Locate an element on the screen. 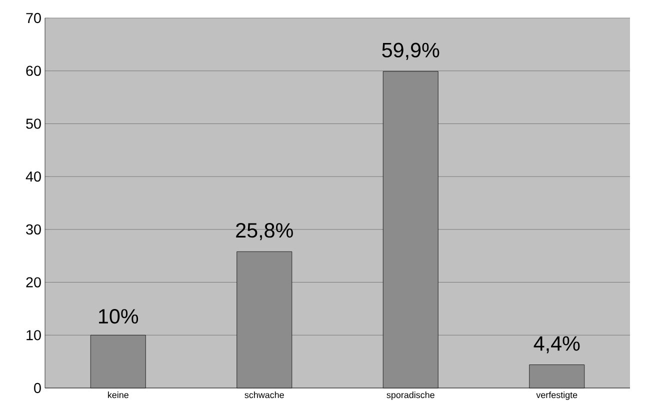 Image resolution: width=648 pixels, height=420 pixels. y-tick-label: 10 is located at coordinates (33, 335).